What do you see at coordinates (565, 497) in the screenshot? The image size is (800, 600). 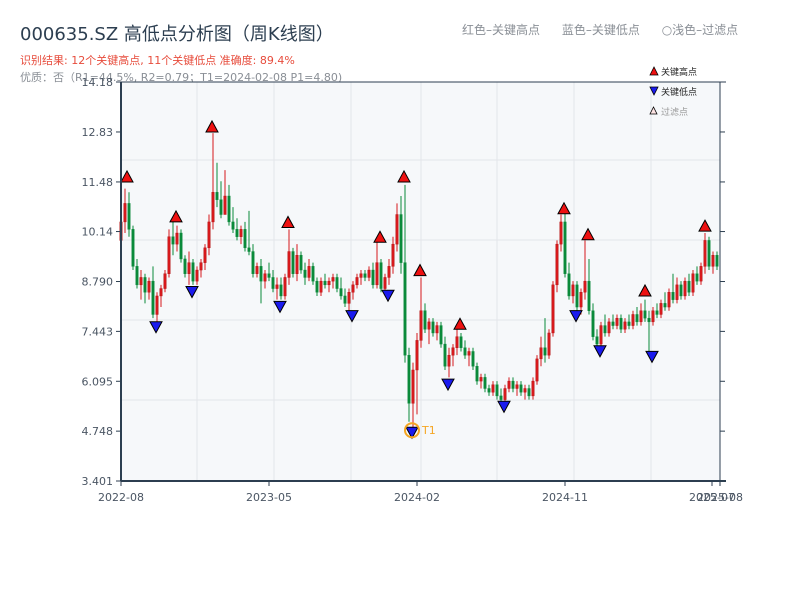 I see `x-tick-label: 2024-11` at bounding box center [565, 497].